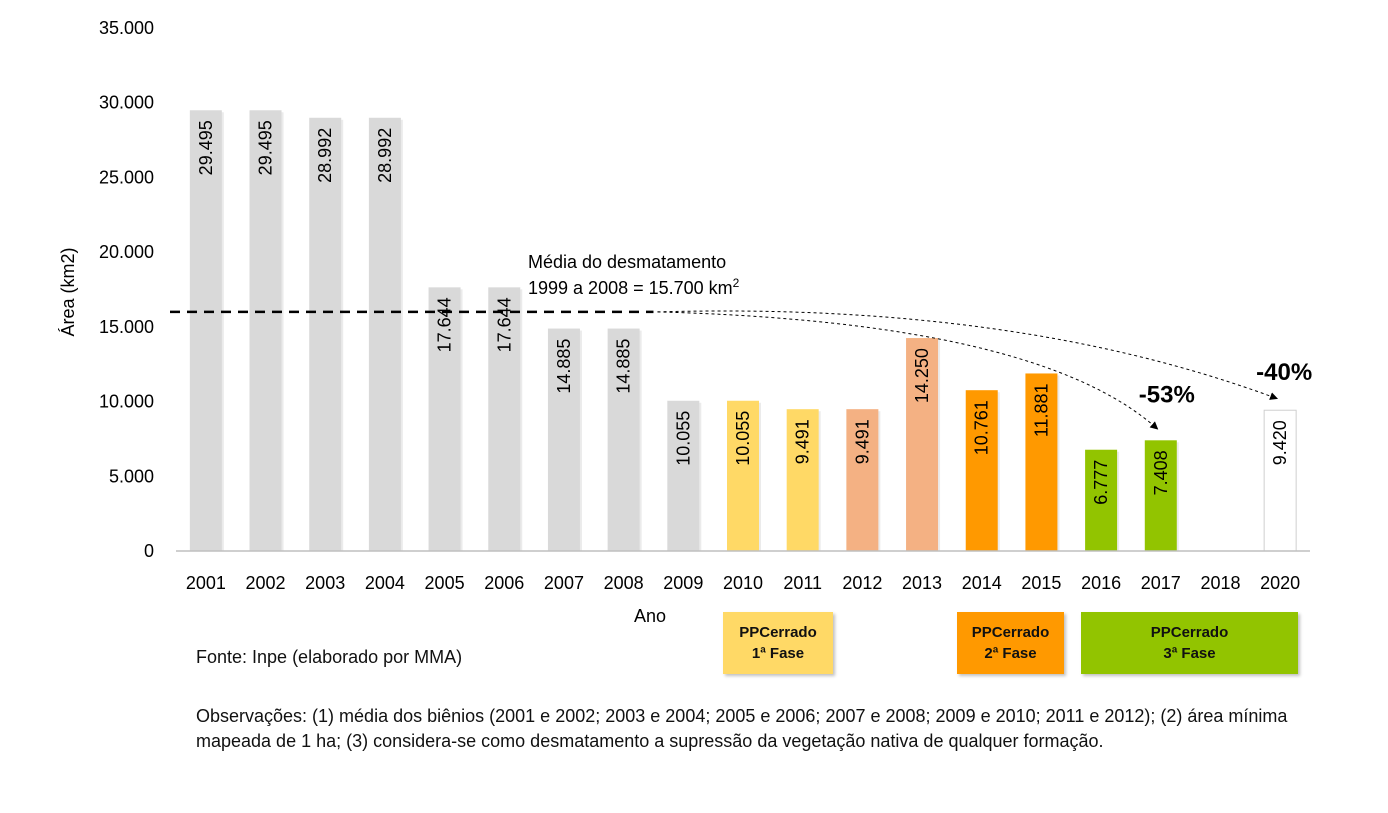 This screenshot has width=1388, height=813. I want to click on y-tick-label: 5.000, so click(131, 476).